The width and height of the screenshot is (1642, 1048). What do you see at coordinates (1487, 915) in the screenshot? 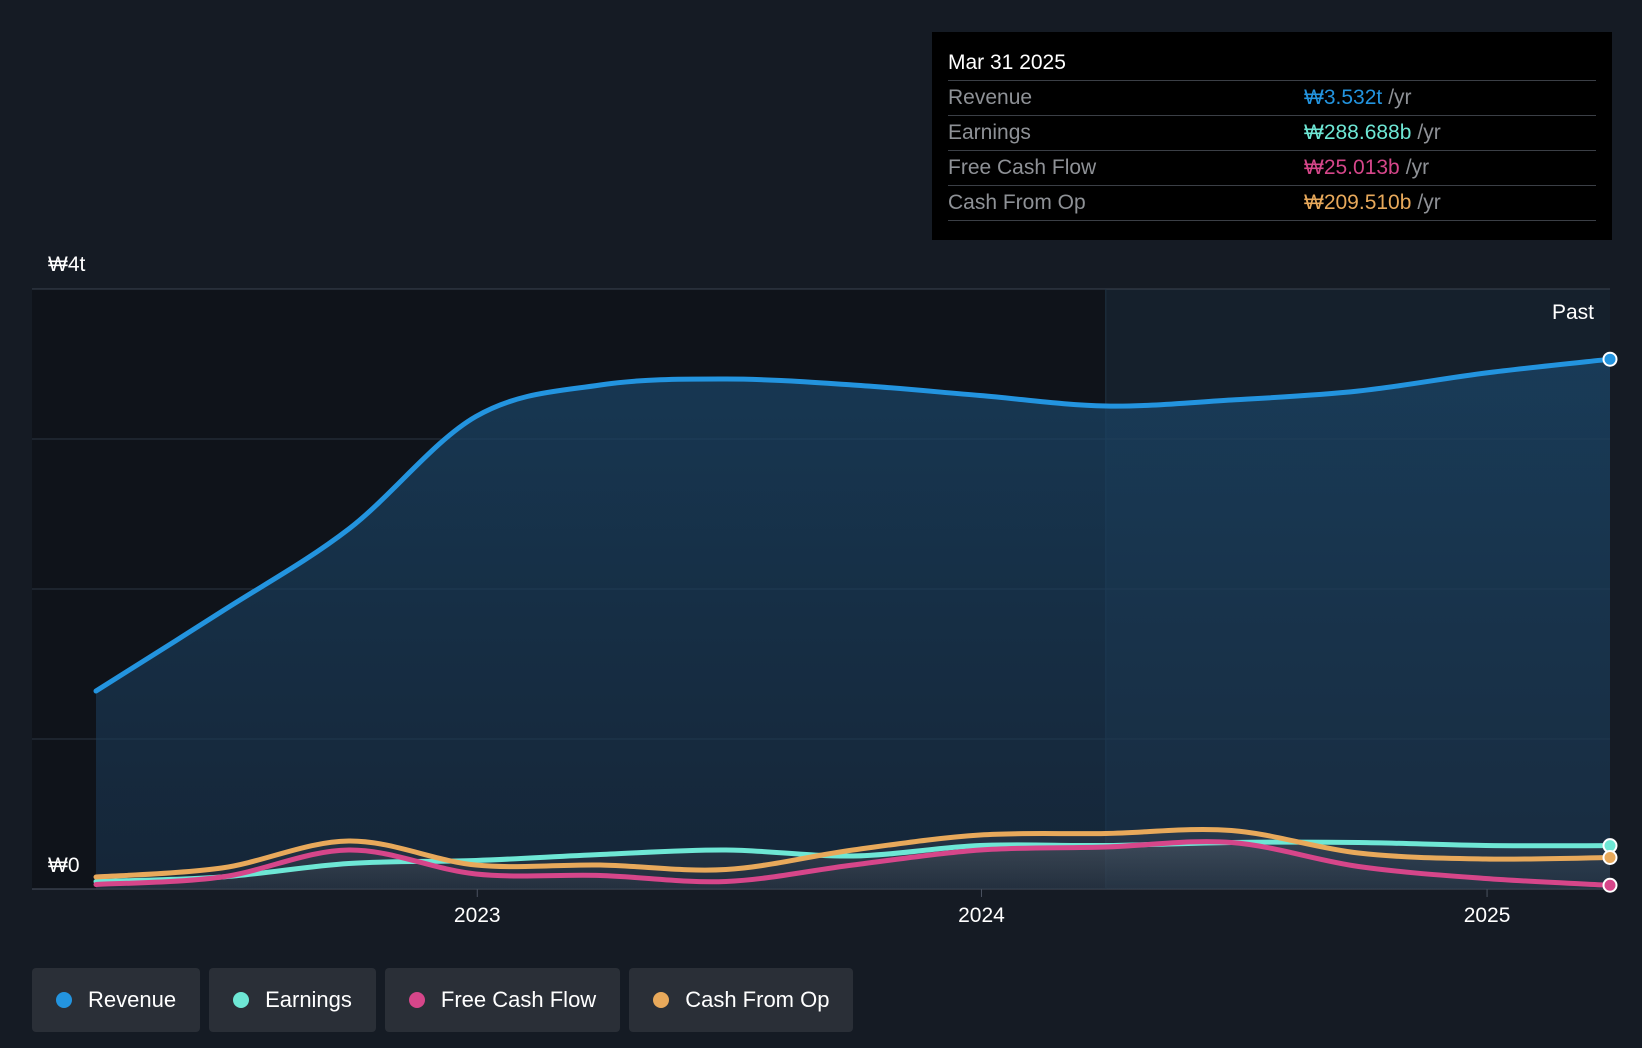
I see `x-tick-label: 2025` at bounding box center [1487, 915].